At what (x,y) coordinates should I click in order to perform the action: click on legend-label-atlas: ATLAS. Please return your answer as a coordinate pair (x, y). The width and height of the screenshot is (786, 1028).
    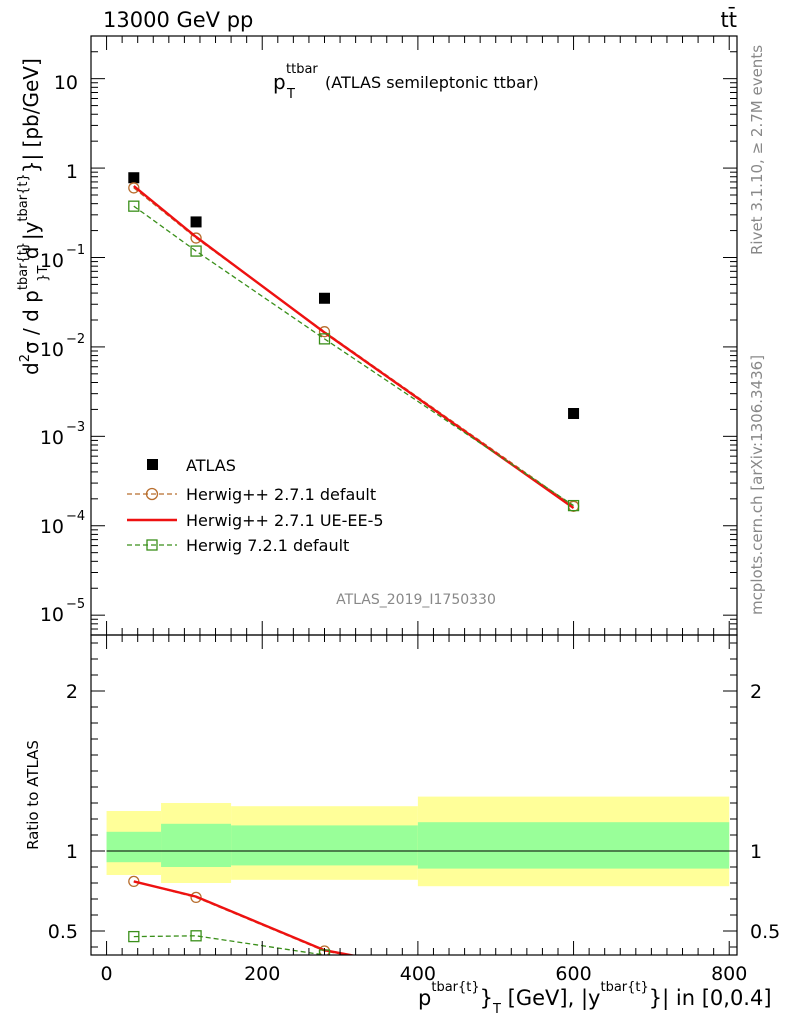
    Looking at the image, I should click on (211, 465).